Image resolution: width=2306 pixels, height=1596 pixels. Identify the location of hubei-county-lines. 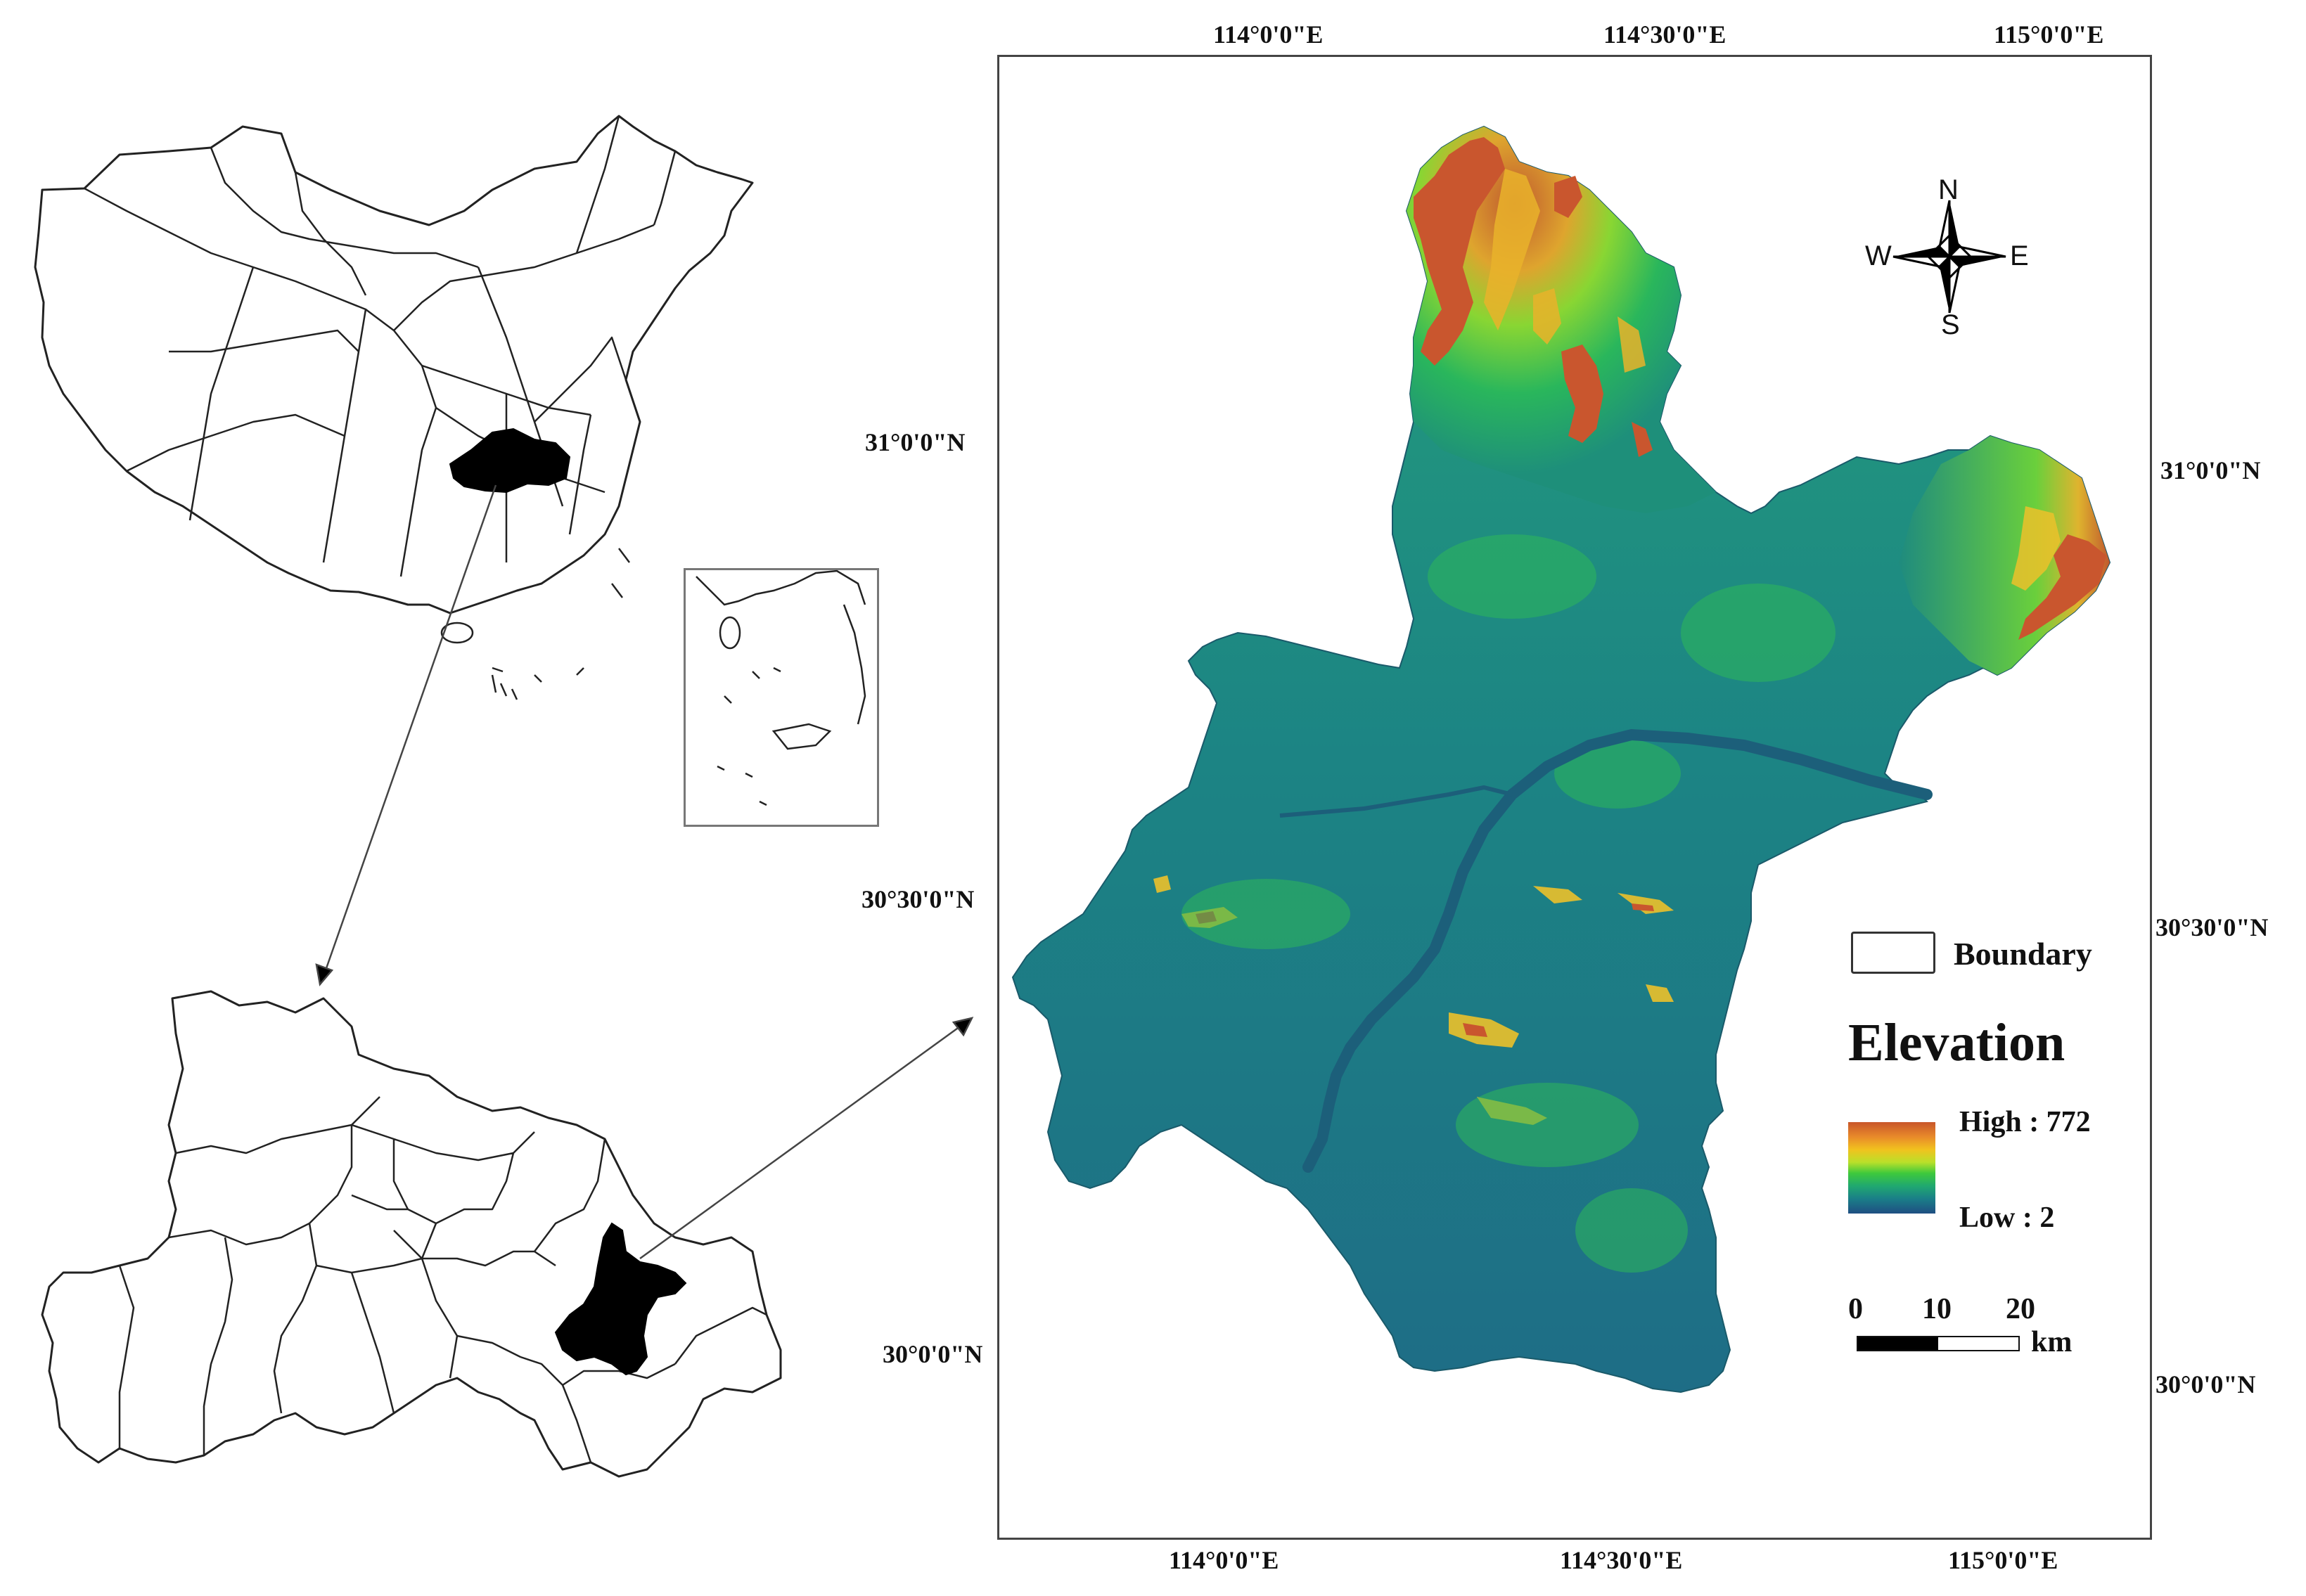
(442, 1279).